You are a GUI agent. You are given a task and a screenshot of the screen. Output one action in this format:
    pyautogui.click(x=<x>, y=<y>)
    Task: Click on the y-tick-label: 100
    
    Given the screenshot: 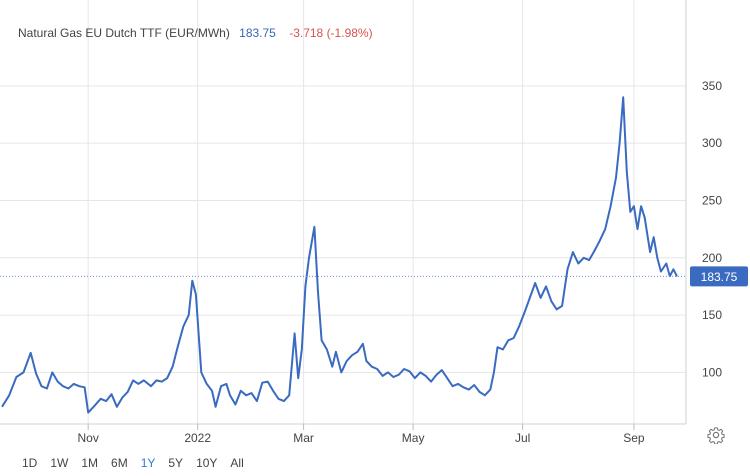 What is the action you would take?
    pyautogui.click(x=712, y=372)
    